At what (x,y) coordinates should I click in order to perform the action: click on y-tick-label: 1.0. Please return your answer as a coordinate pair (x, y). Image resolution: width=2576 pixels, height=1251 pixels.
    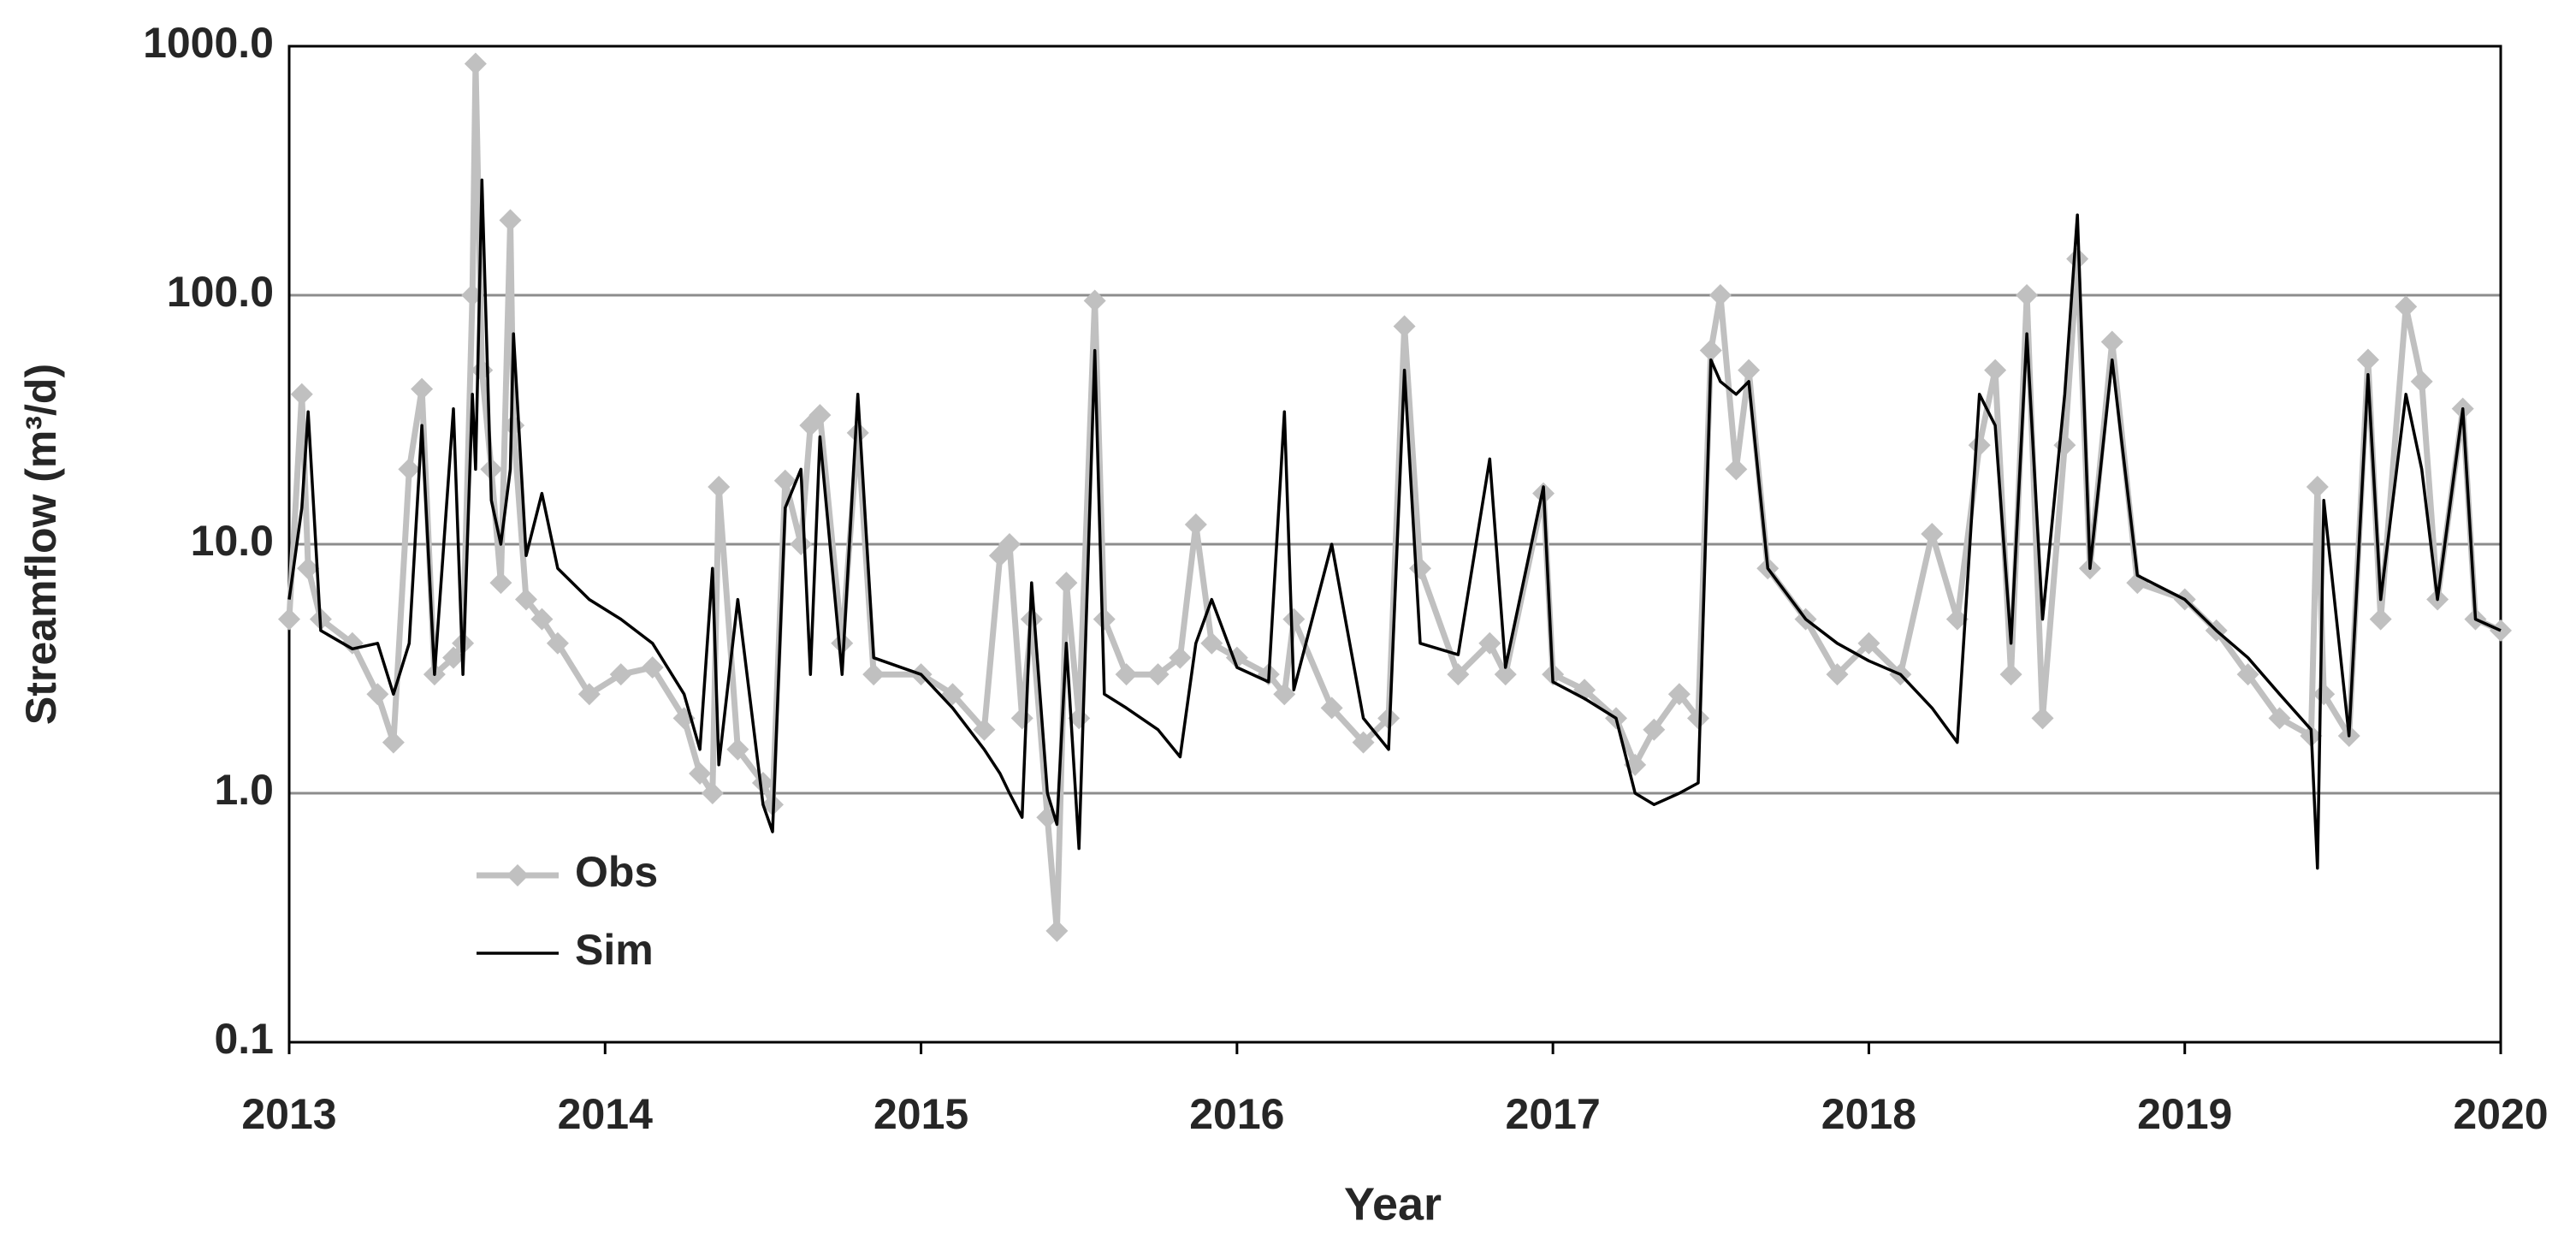
    Looking at the image, I should click on (244, 790).